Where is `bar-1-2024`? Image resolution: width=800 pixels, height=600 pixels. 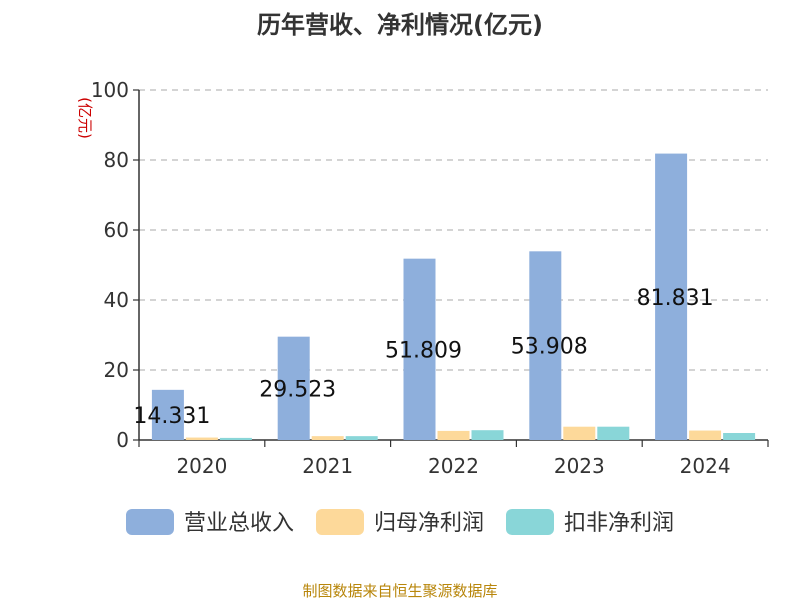 bar-1-2024 is located at coordinates (671, 297).